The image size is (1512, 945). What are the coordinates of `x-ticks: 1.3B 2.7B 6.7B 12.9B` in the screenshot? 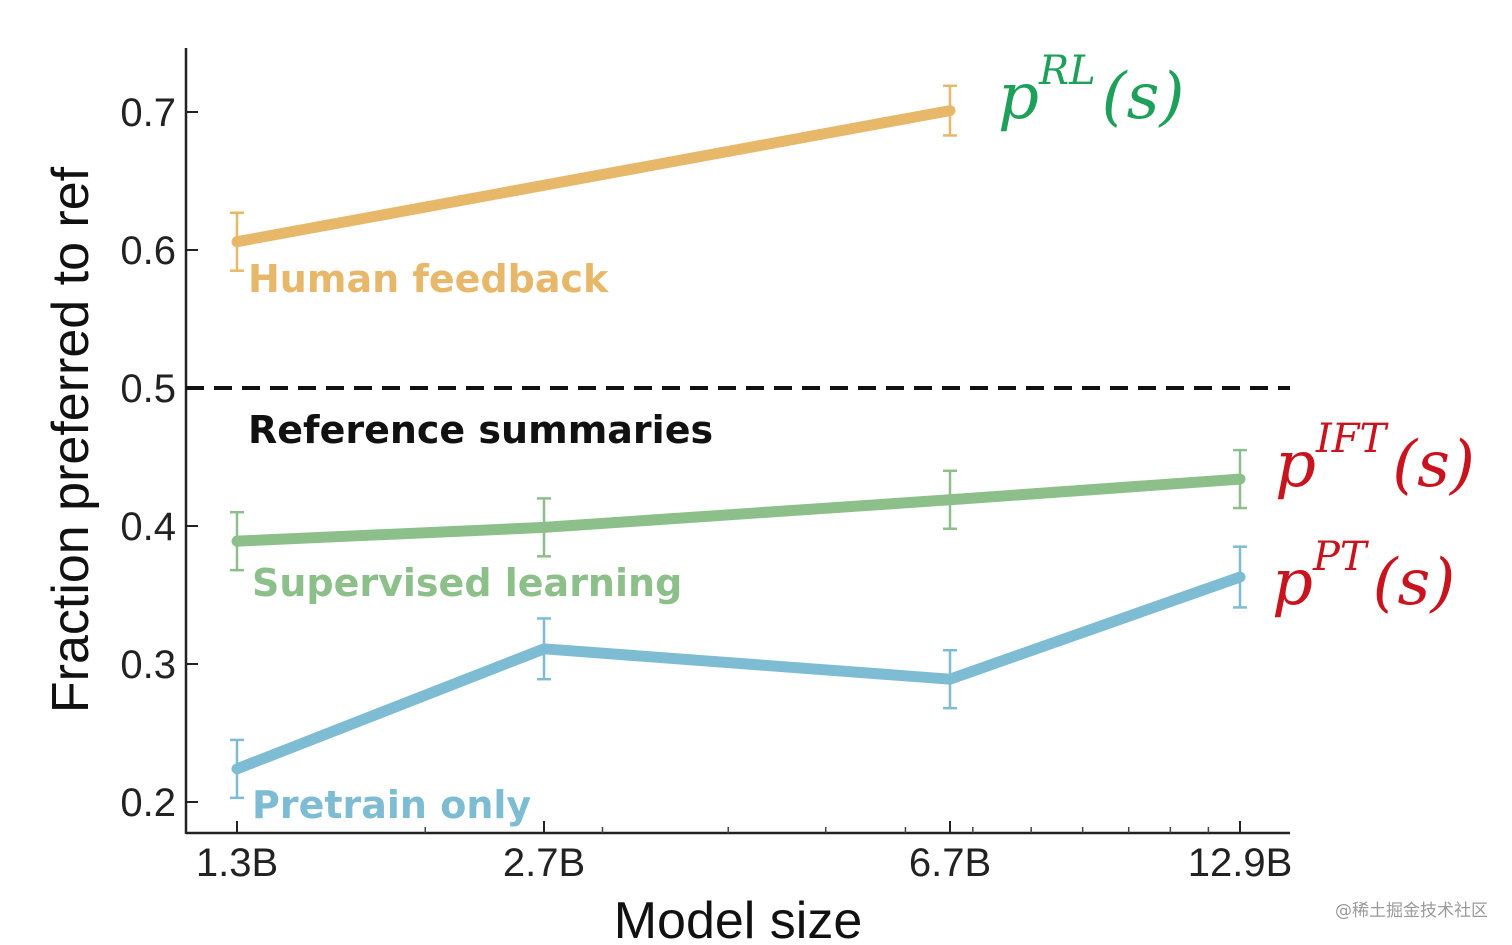 It's located at (744, 853).